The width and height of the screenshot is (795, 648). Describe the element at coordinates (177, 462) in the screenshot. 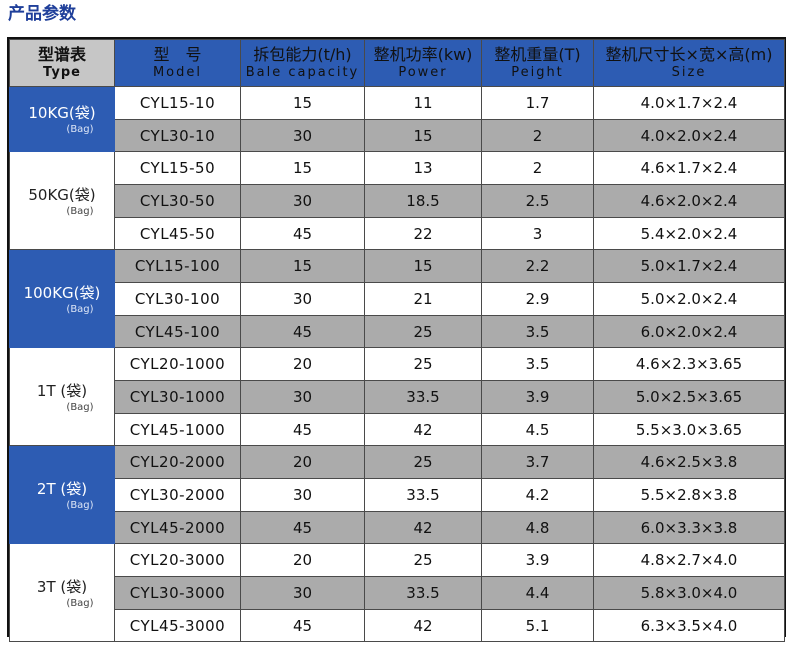

I see `cell-model: CYL20-2000` at that location.